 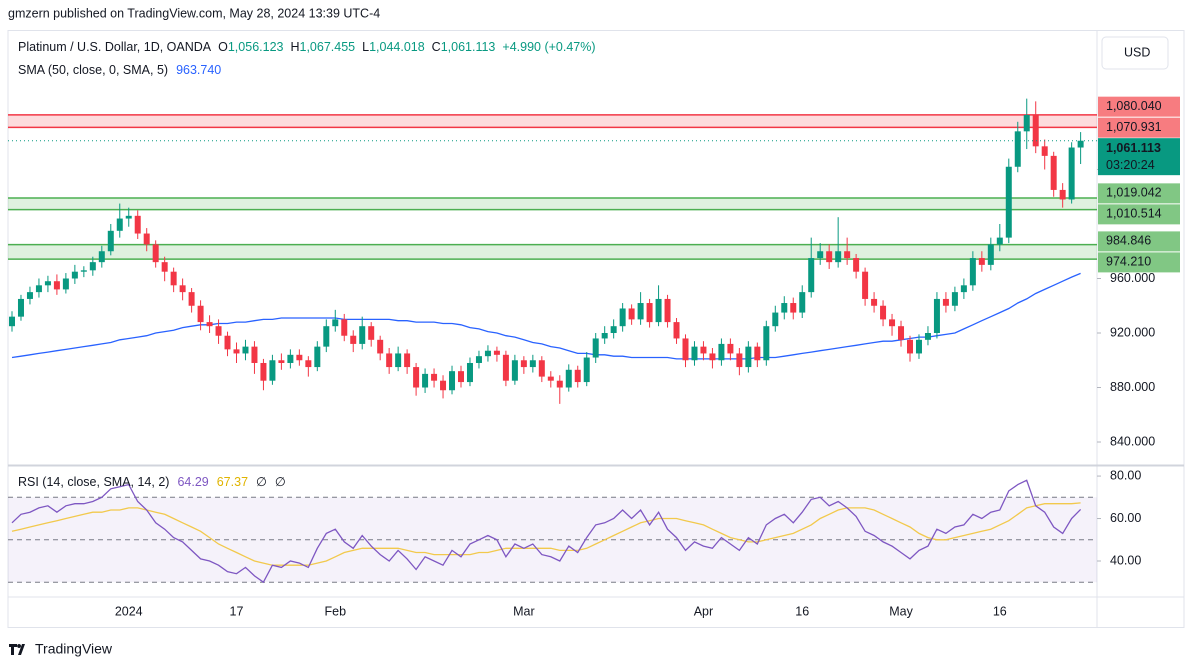 What do you see at coordinates (546, 534) in the screenshot?
I see `rsi-ma-line` at bounding box center [546, 534].